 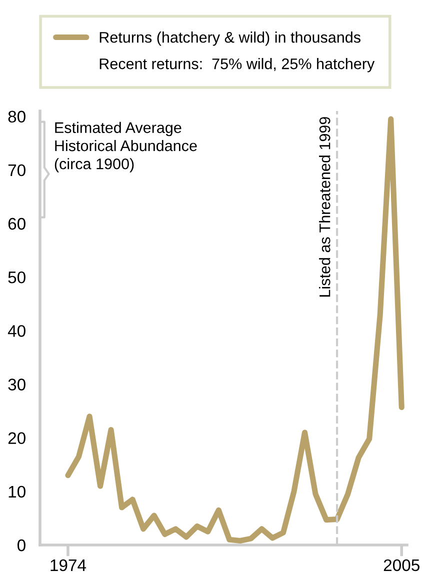 What do you see at coordinates (17, 438) in the screenshot?
I see `y-tick-label: 20` at bounding box center [17, 438].